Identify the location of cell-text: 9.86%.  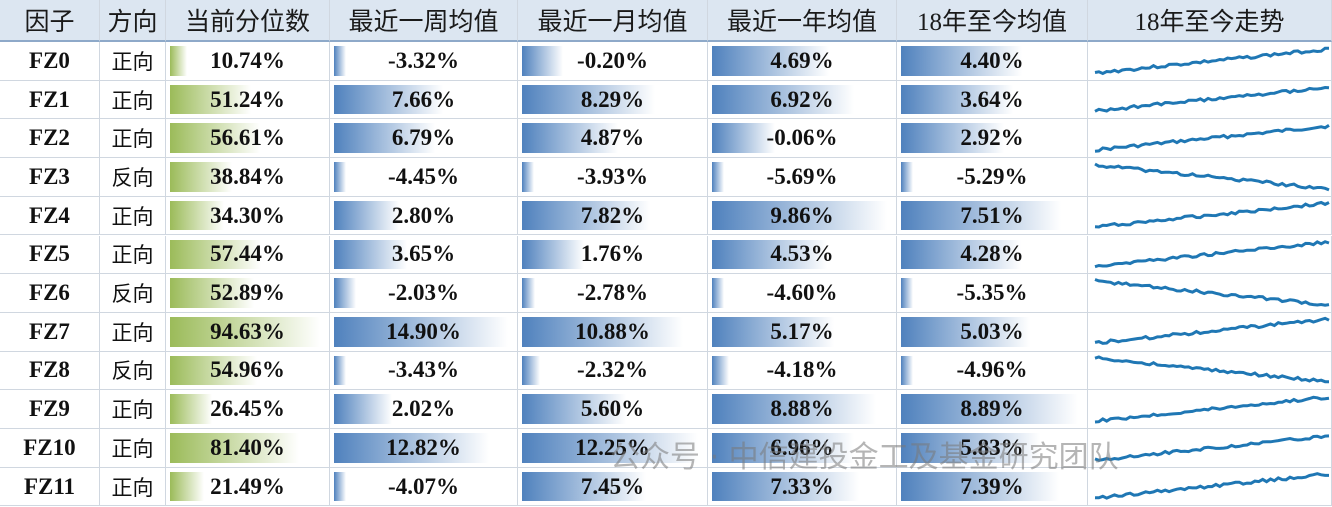
(802, 215).